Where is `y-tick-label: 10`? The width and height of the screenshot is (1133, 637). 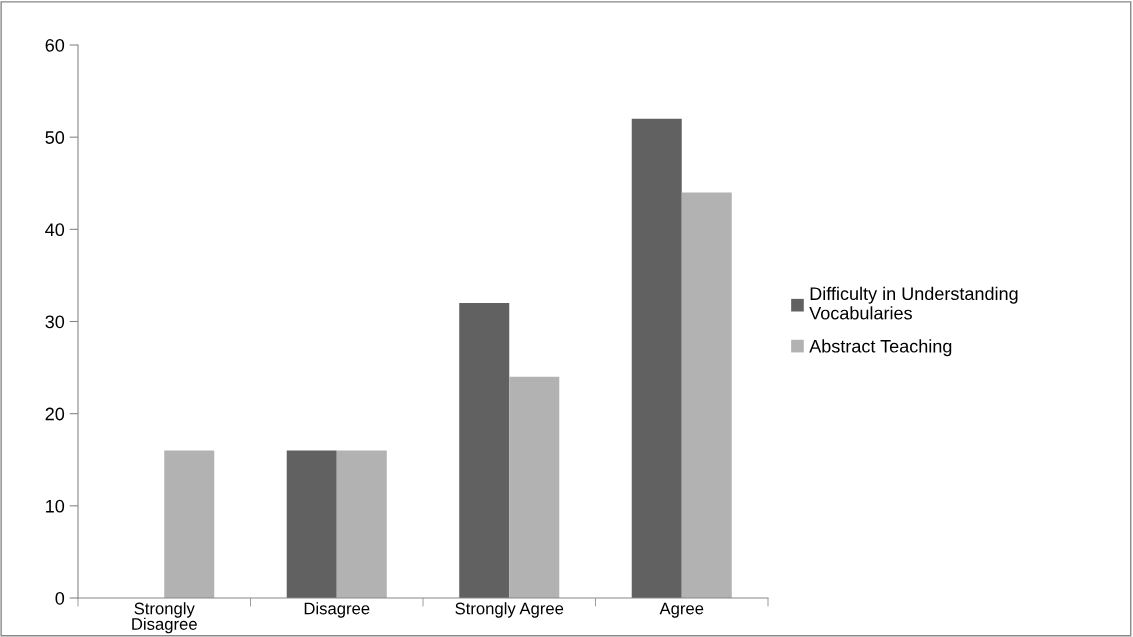 y-tick-label: 10 is located at coordinates (55, 506).